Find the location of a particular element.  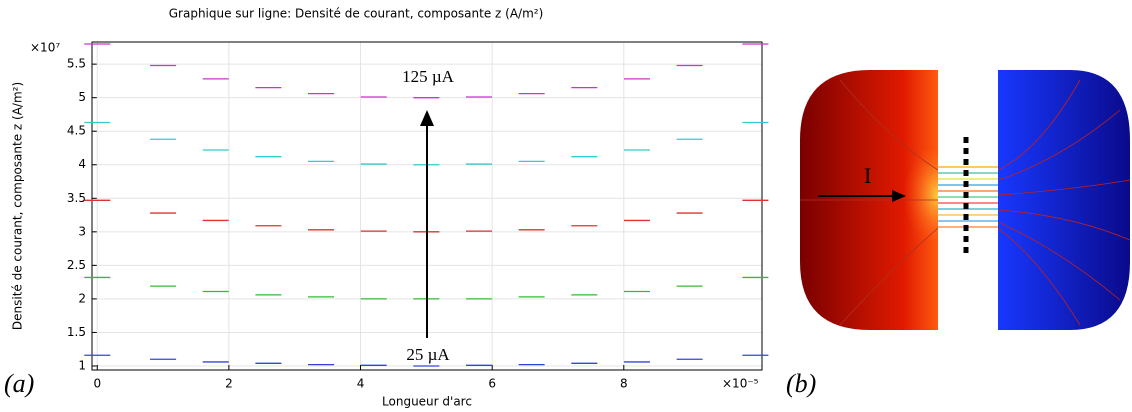

arrow-head is located at coordinates (427, 118).